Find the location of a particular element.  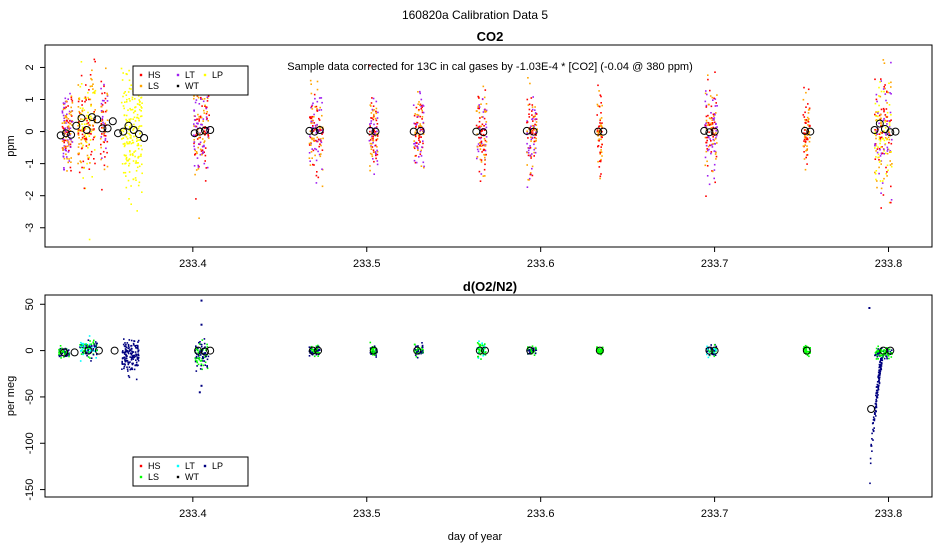

o2n2-mean-markers is located at coordinates (477, 379).